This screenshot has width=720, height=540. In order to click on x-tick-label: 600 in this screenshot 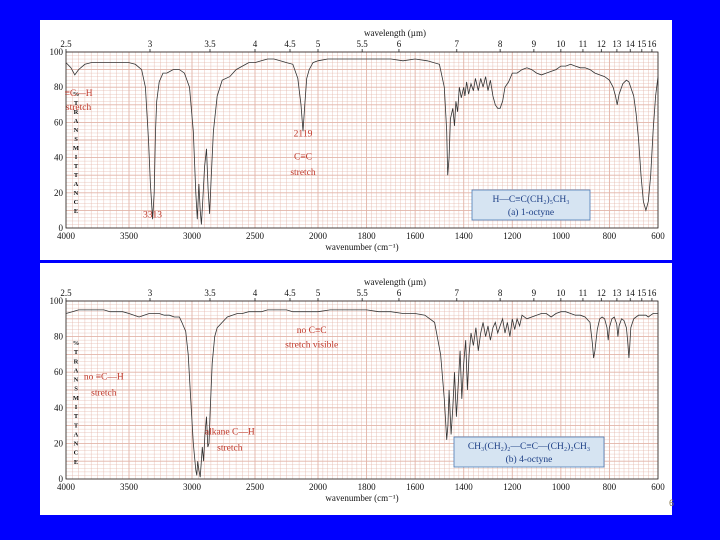, I will do `click(658, 487)`.